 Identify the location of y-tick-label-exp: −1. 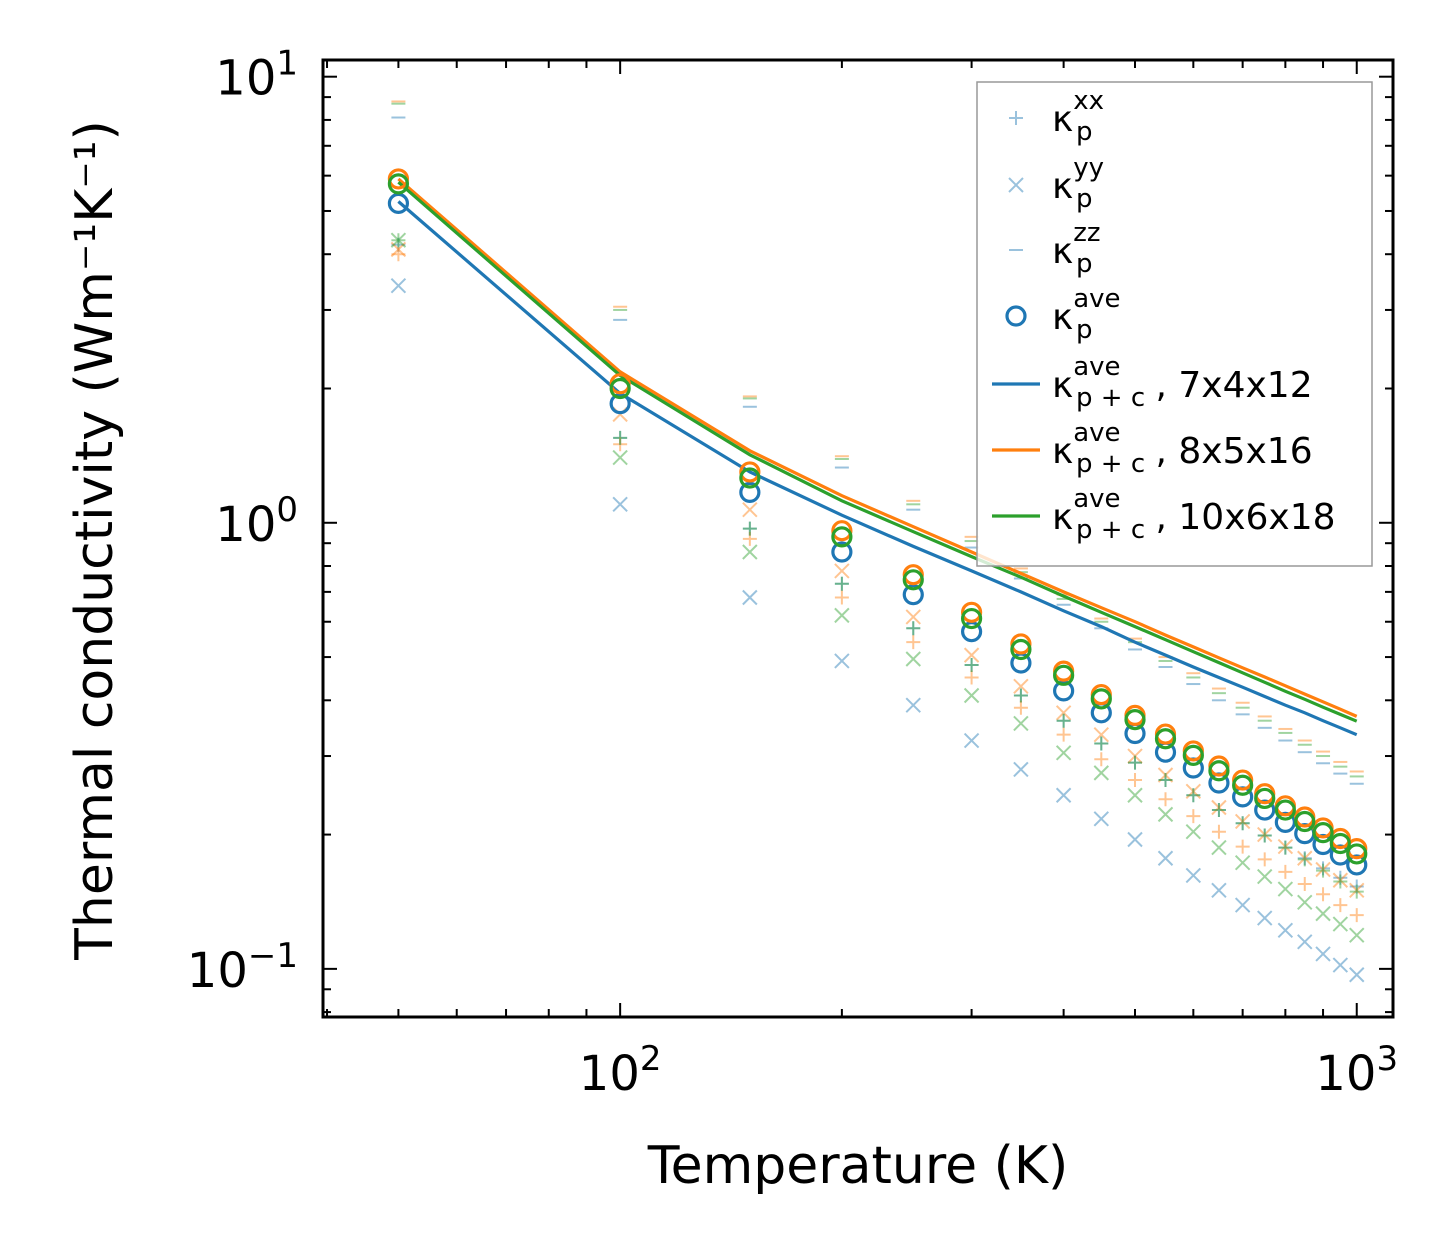
(273, 956).